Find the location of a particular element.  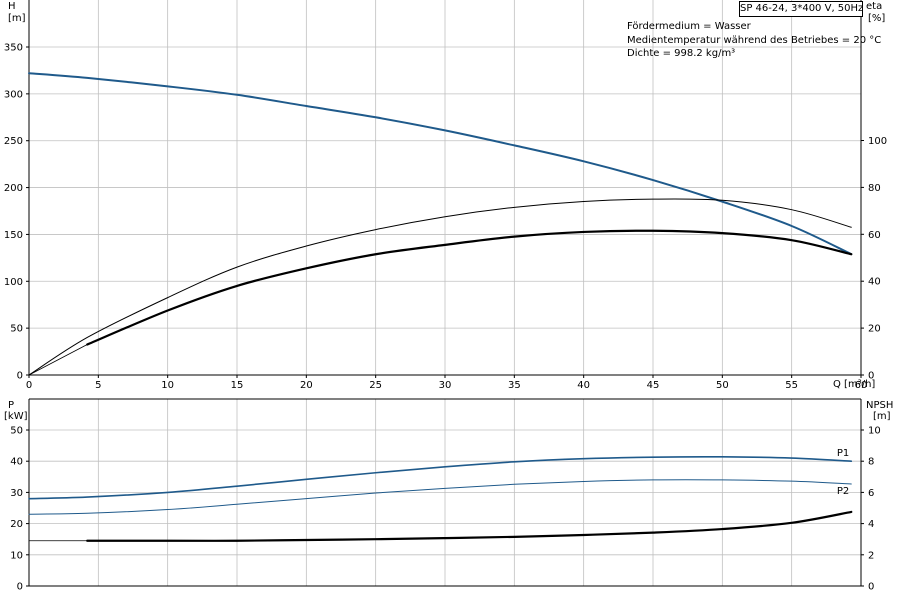

y-tick-label-left: 200 is located at coordinates (13, 188).